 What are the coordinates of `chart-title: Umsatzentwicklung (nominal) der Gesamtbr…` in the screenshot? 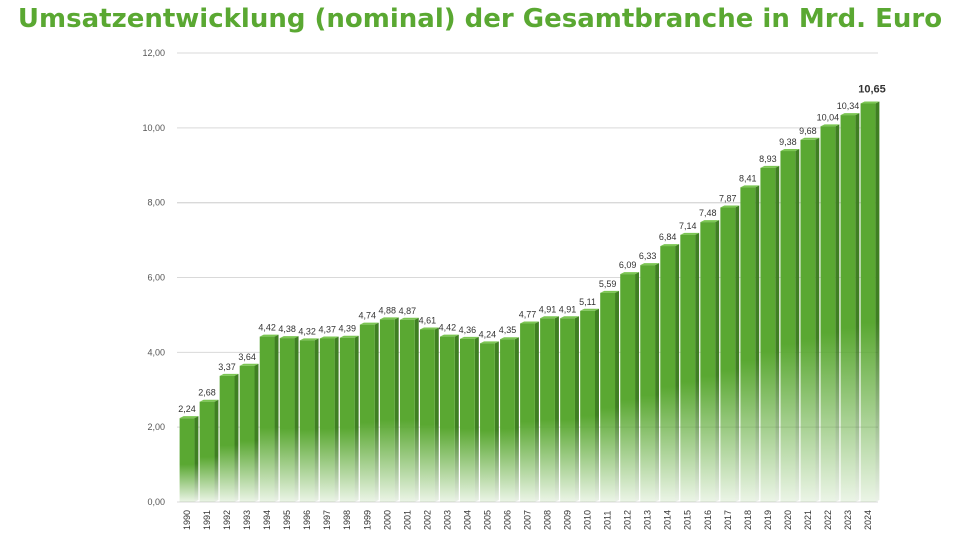 It's located at (480, 19).